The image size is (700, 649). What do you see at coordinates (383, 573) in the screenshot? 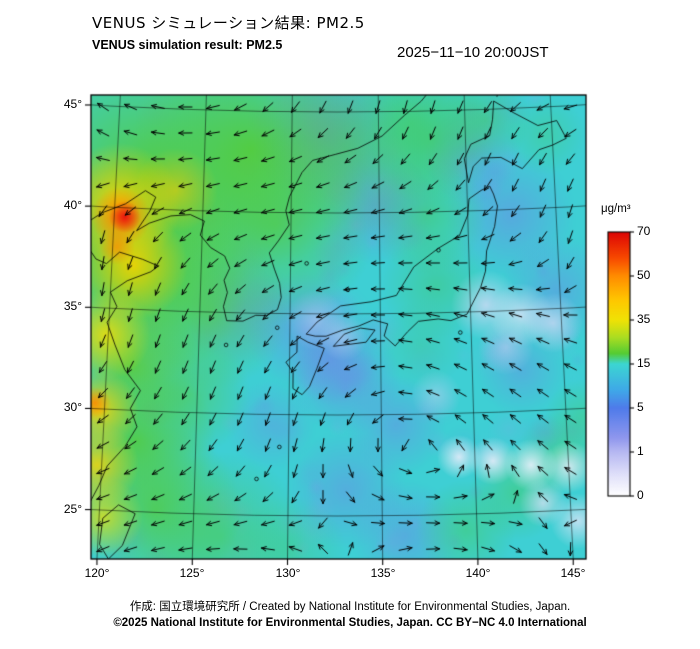
I see `lon-tick-135: 135°` at bounding box center [383, 573].